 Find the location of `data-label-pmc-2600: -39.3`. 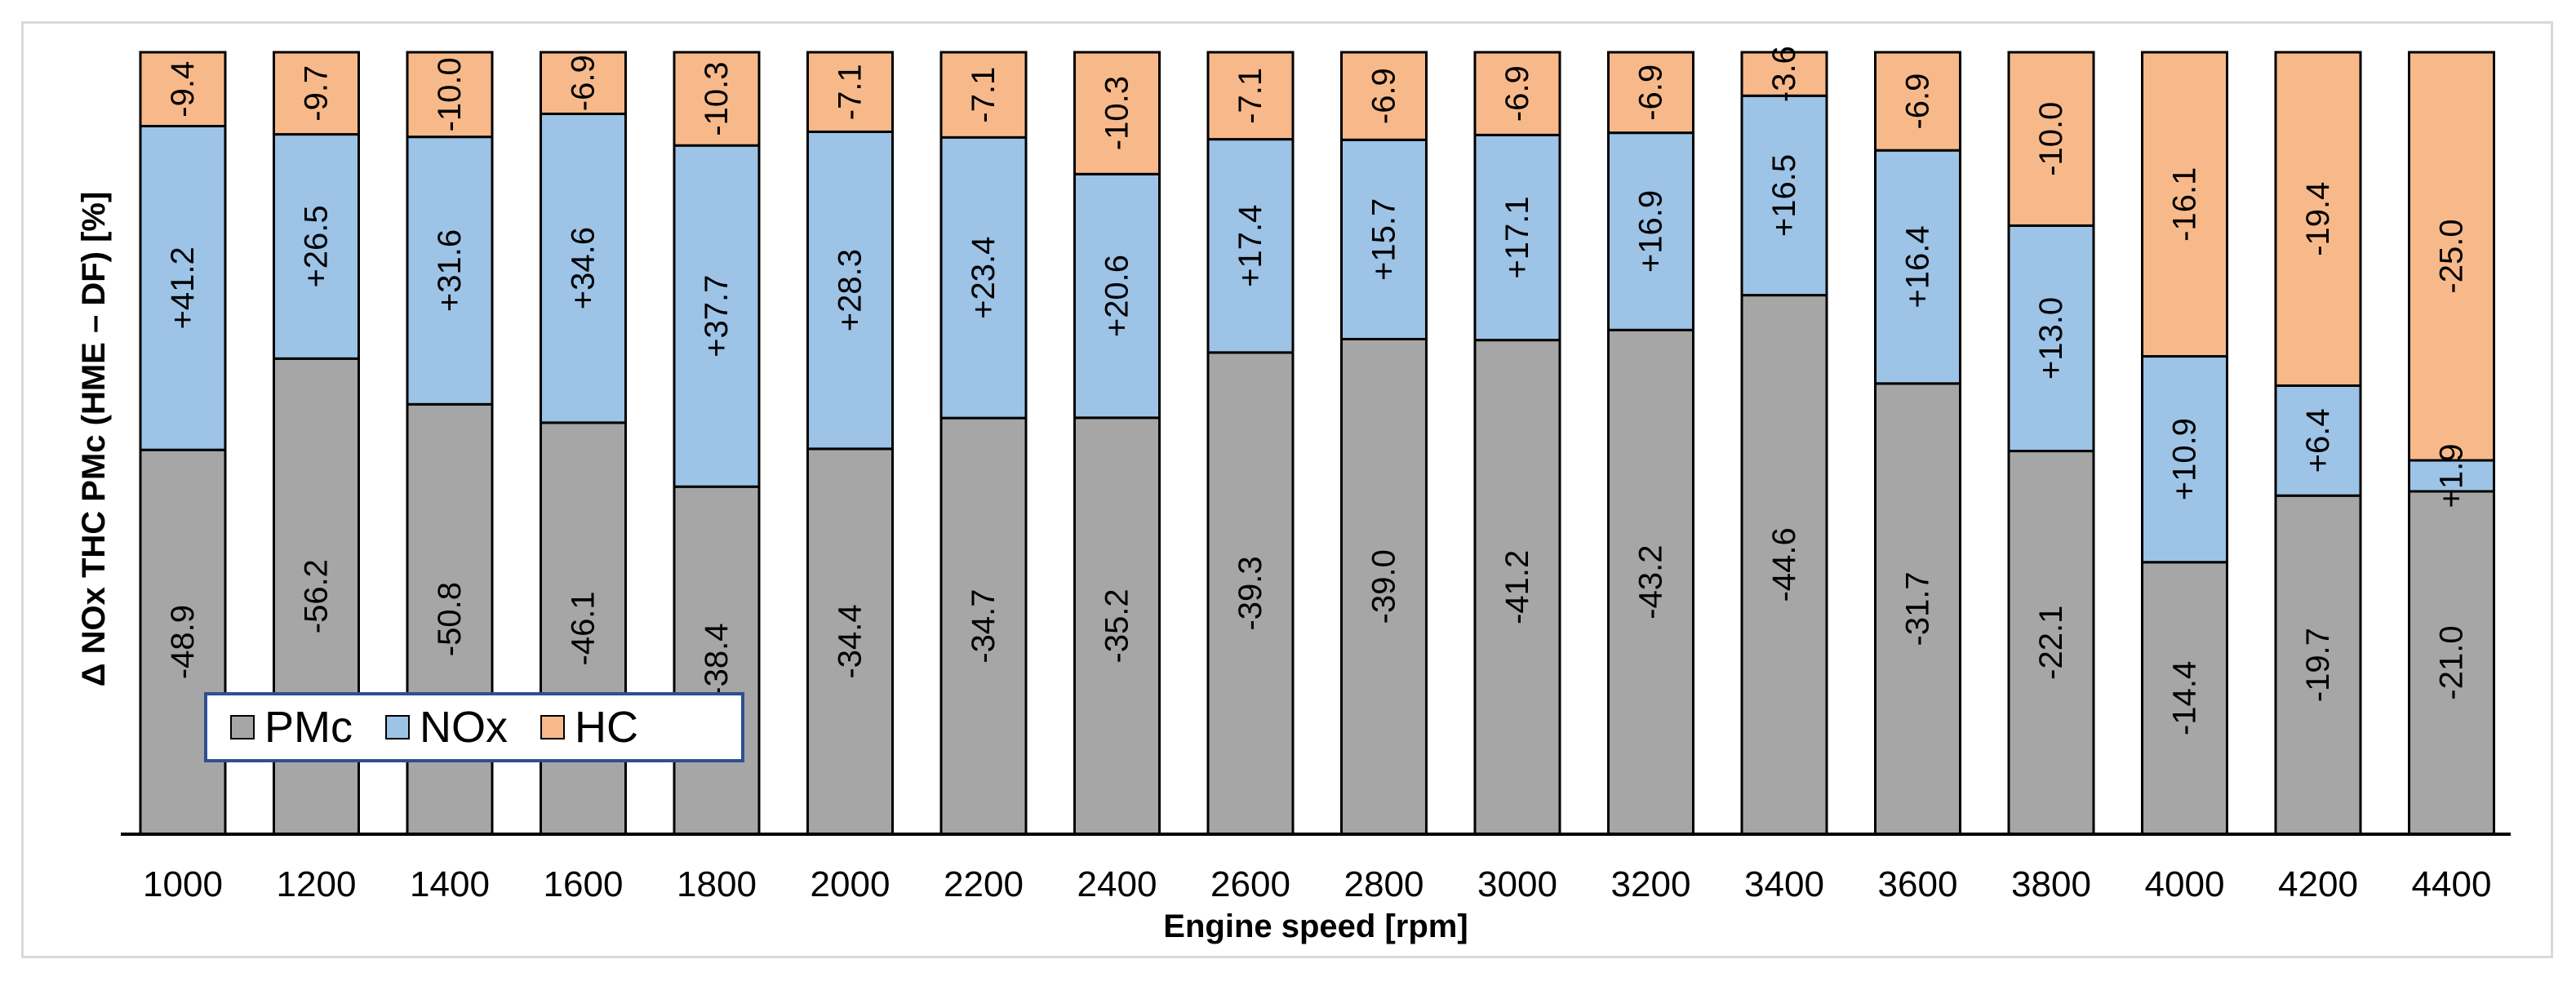

data-label-pmc-2600: -39.3 is located at coordinates (1250, 593).